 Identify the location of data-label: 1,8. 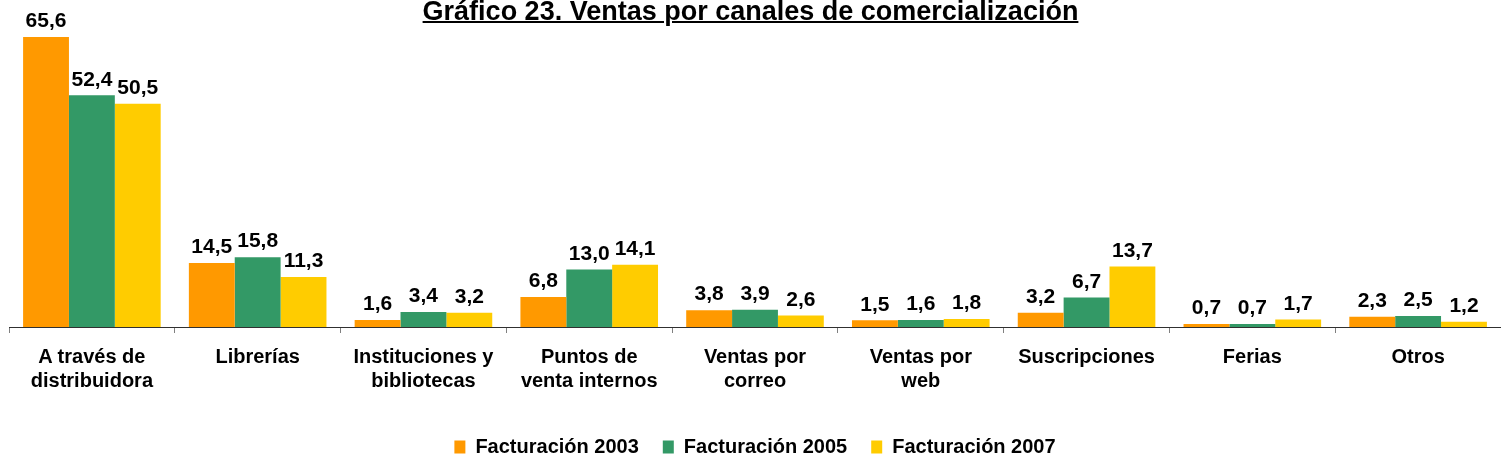
(967, 302).